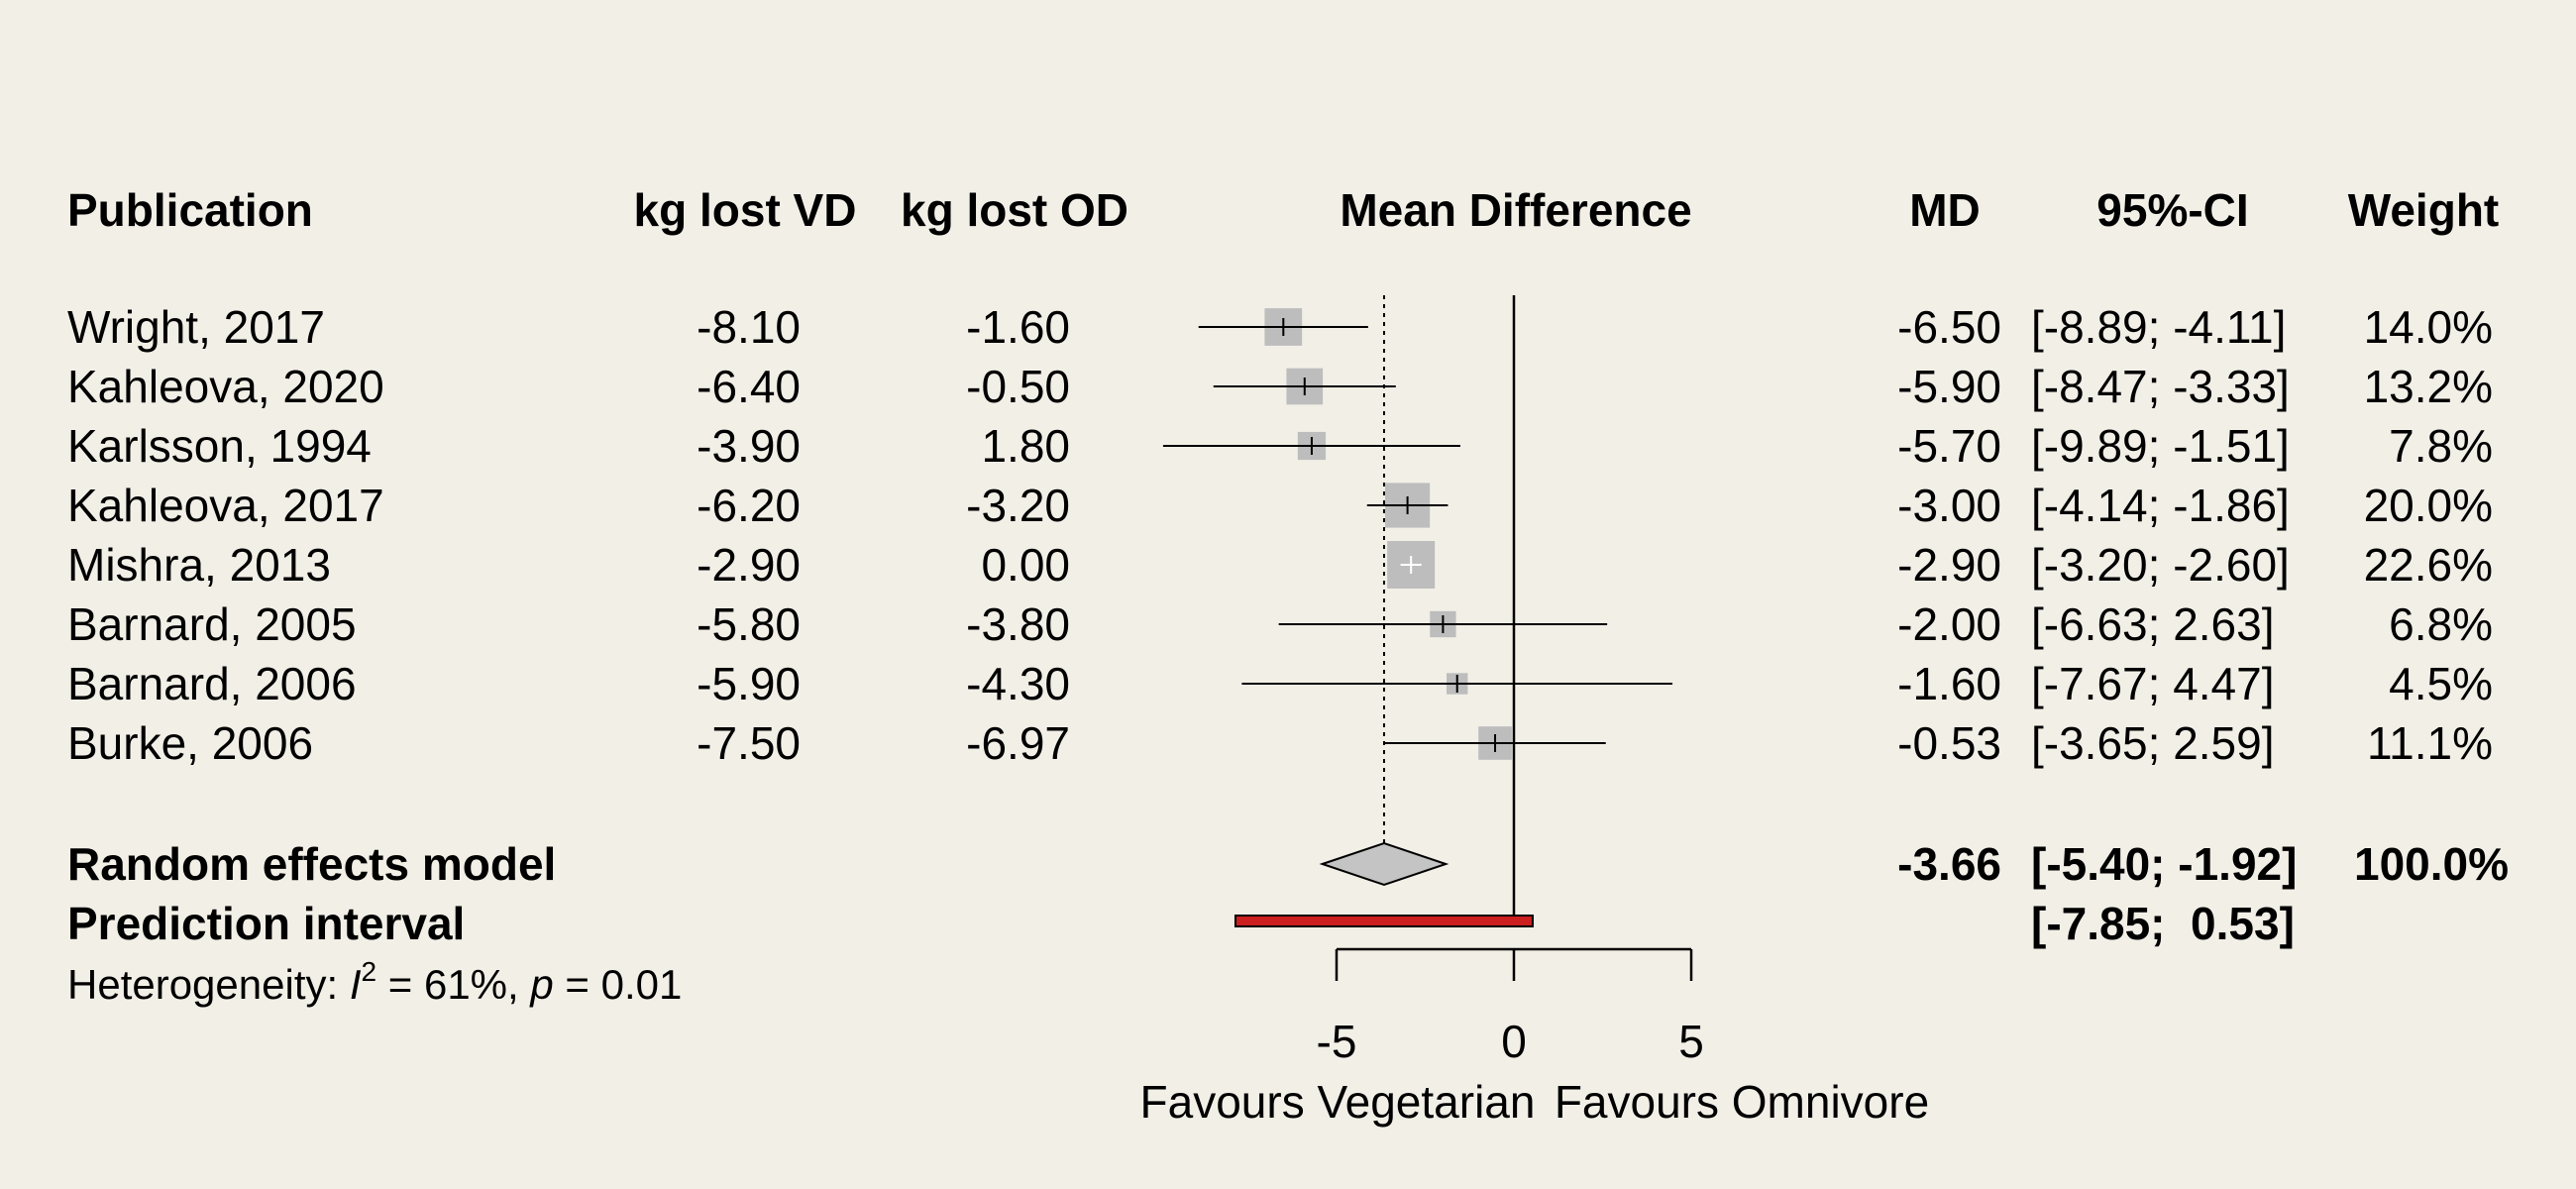  Describe the element at coordinates (2160, 565) in the screenshot. I see `ci-value: [-3.20; -2.60]` at that location.